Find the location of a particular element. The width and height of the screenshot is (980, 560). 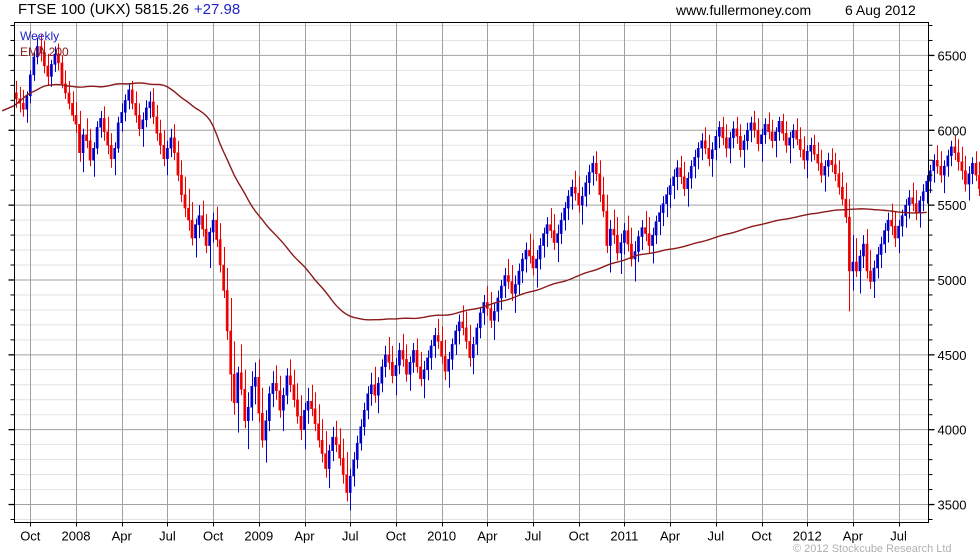

y-axis-tick-label: 4500 is located at coordinates (952, 355).